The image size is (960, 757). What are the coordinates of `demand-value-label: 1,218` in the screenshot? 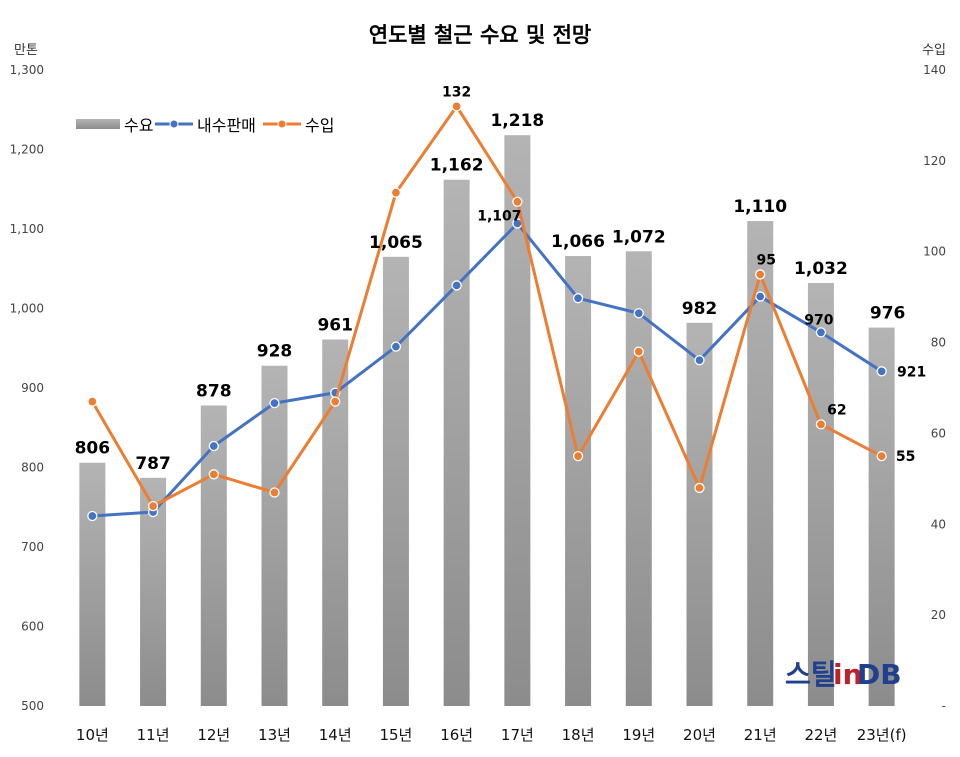 It's located at (517, 121).